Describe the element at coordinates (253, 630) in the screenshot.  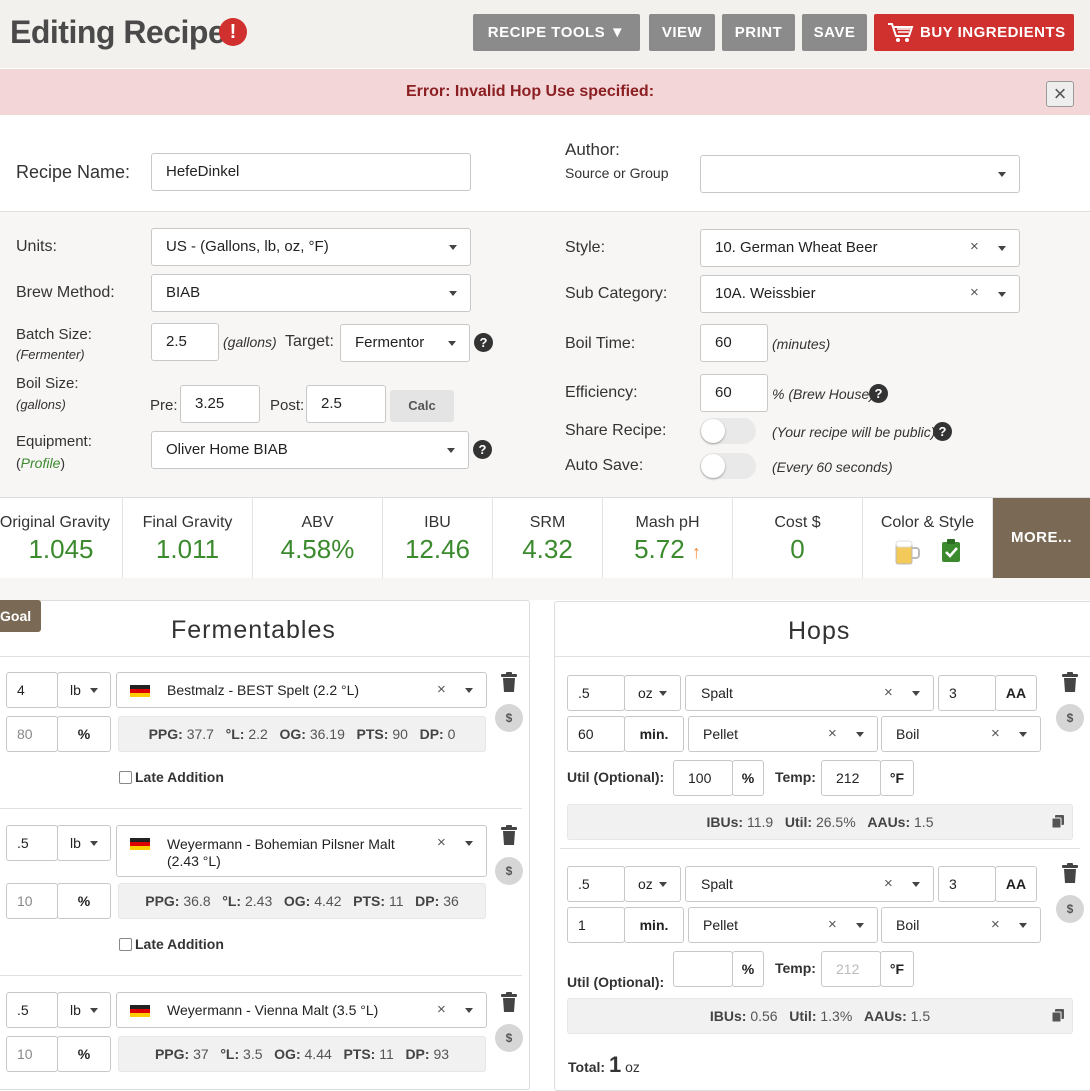
I see `fermentables-title: Fermentables` at that location.